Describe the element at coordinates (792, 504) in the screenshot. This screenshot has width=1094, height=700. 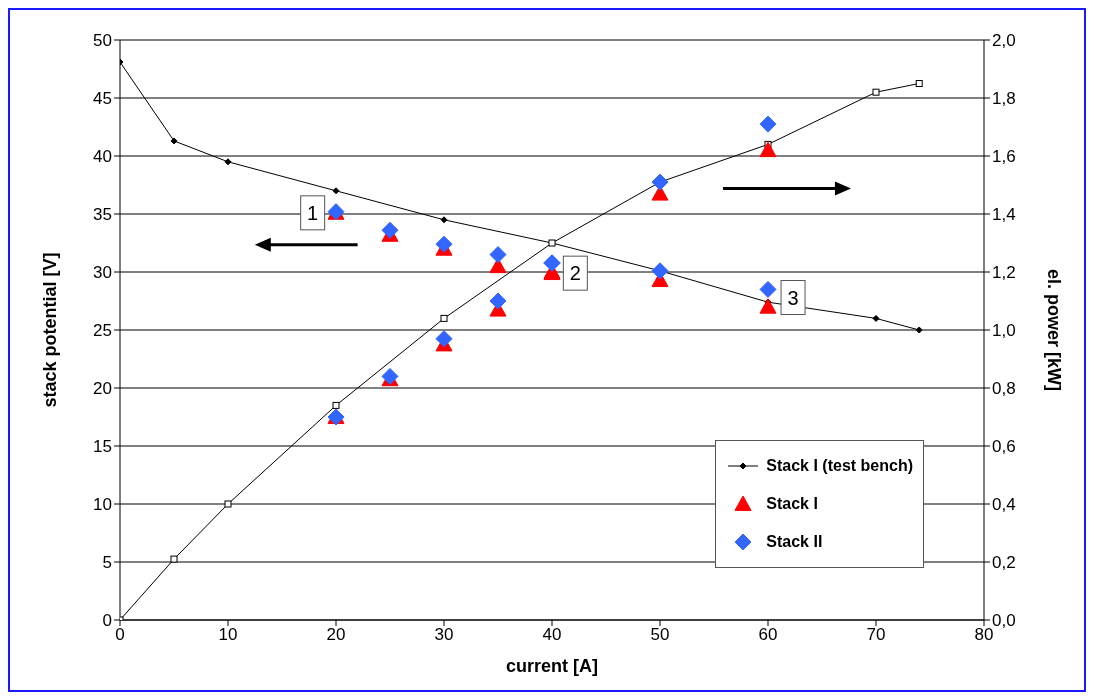
I see `legend-label: Stack I` at that location.